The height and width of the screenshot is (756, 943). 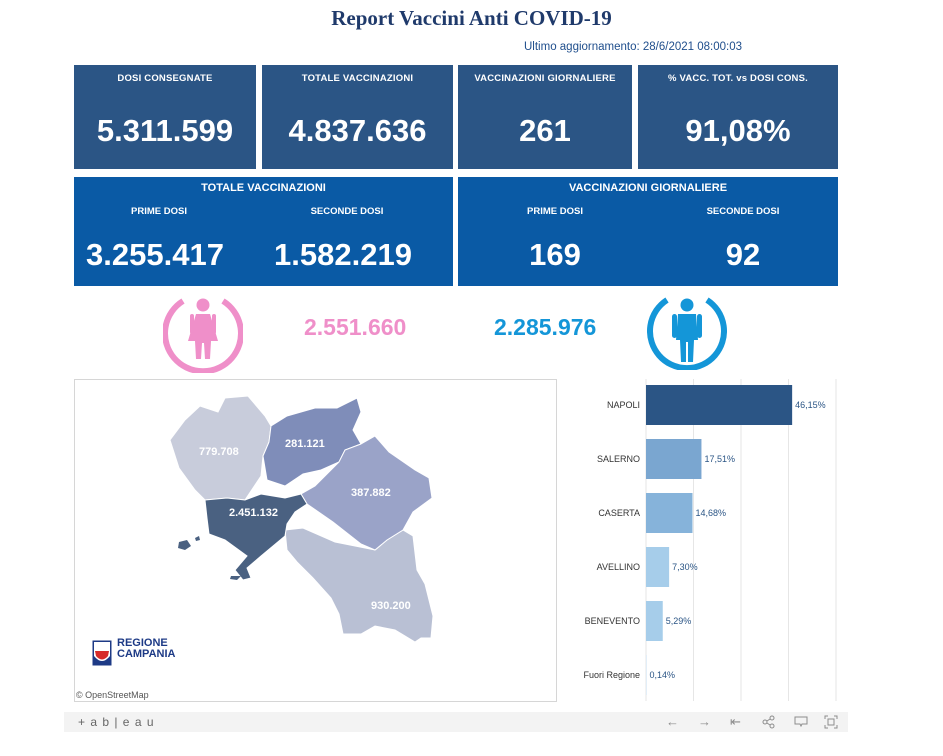 I want to click on revert-icon: ⇤, so click(x=735, y=721).